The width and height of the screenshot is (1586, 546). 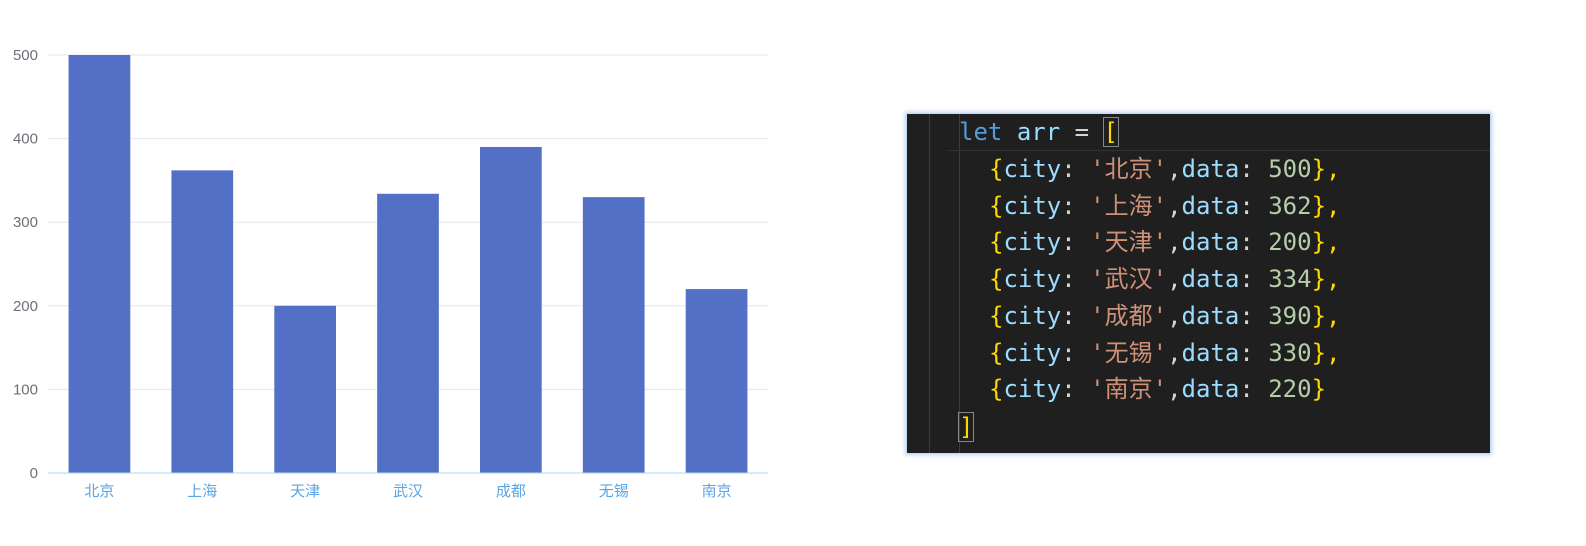 What do you see at coordinates (1290, 205) in the screenshot?
I see `code-data-value: 362` at bounding box center [1290, 205].